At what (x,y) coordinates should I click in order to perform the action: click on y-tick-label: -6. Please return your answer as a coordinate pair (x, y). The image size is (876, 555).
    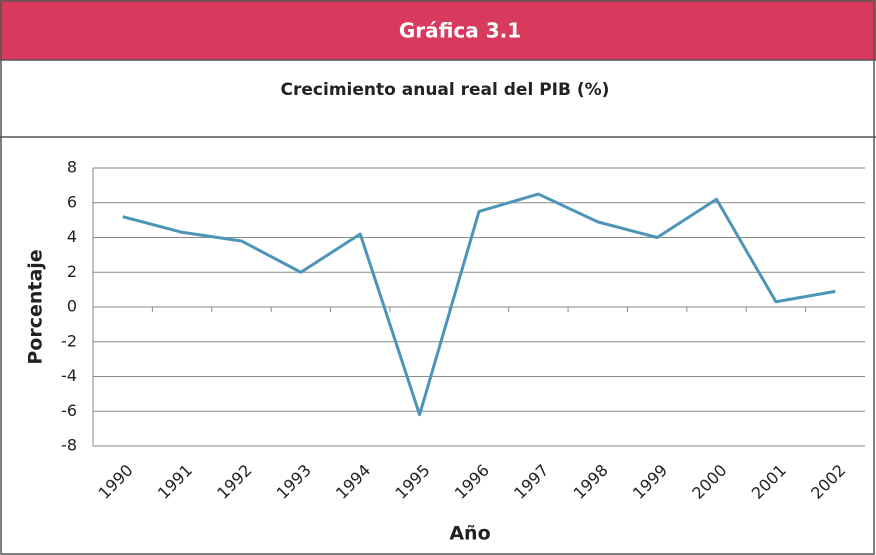
    Looking at the image, I should click on (69, 410).